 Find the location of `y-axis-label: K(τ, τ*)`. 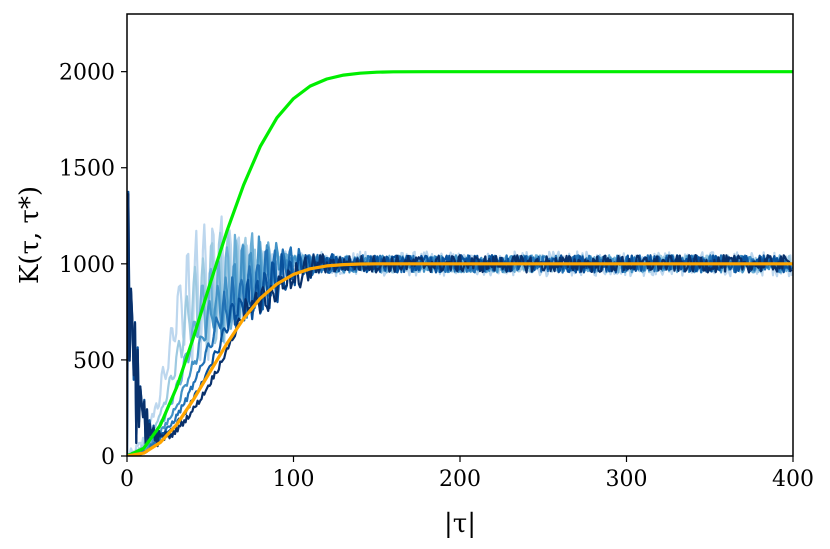

y-axis-label: K(τ, τ*) is located at coordinates (30, 235).